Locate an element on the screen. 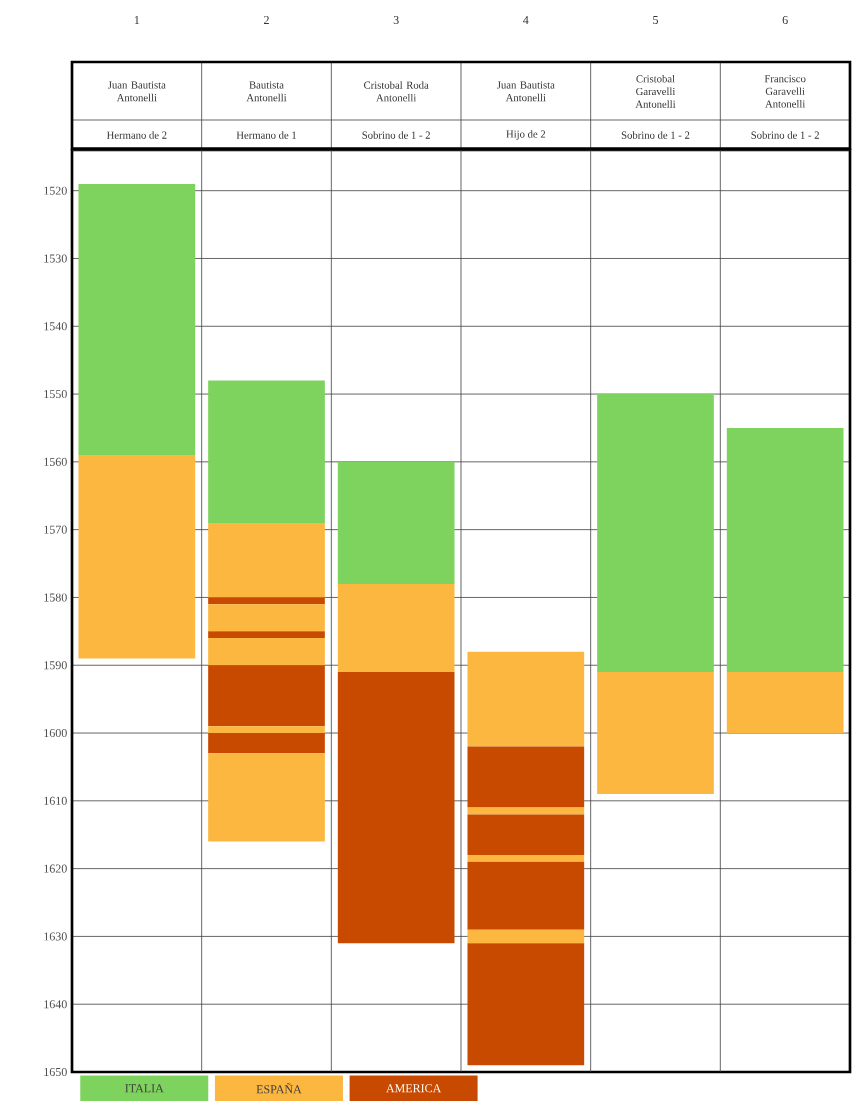 The height and width of the screenshot is (1103, 856). x-tick-label: Cristobal Roda Antonelli is located at coordinates (396, 91).